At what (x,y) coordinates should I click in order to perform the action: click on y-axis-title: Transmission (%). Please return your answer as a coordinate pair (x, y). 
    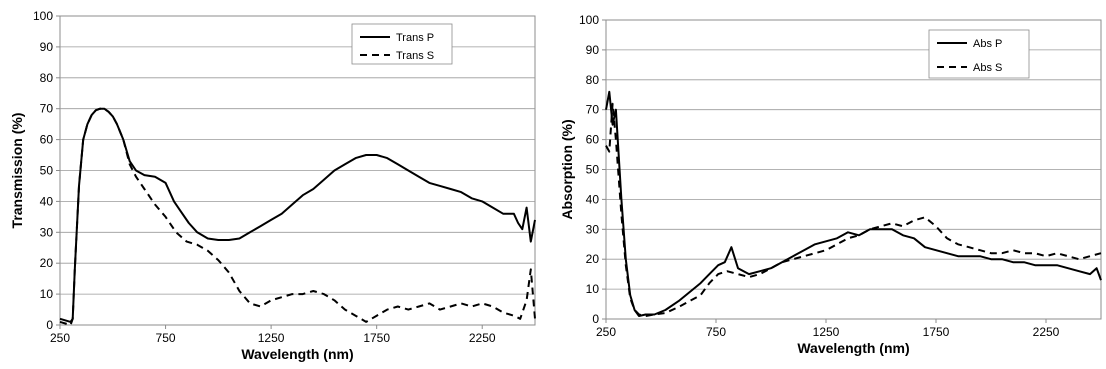
    Looking at the image, I should click on (17, 171).